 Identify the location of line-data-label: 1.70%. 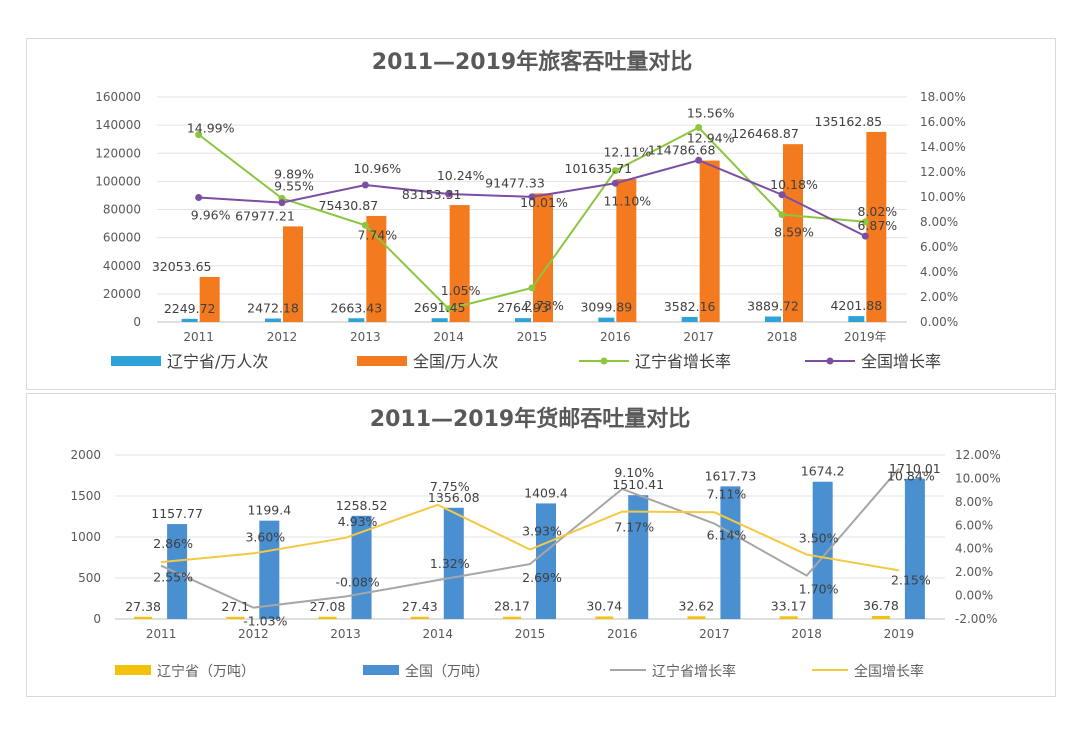
(819, 589).